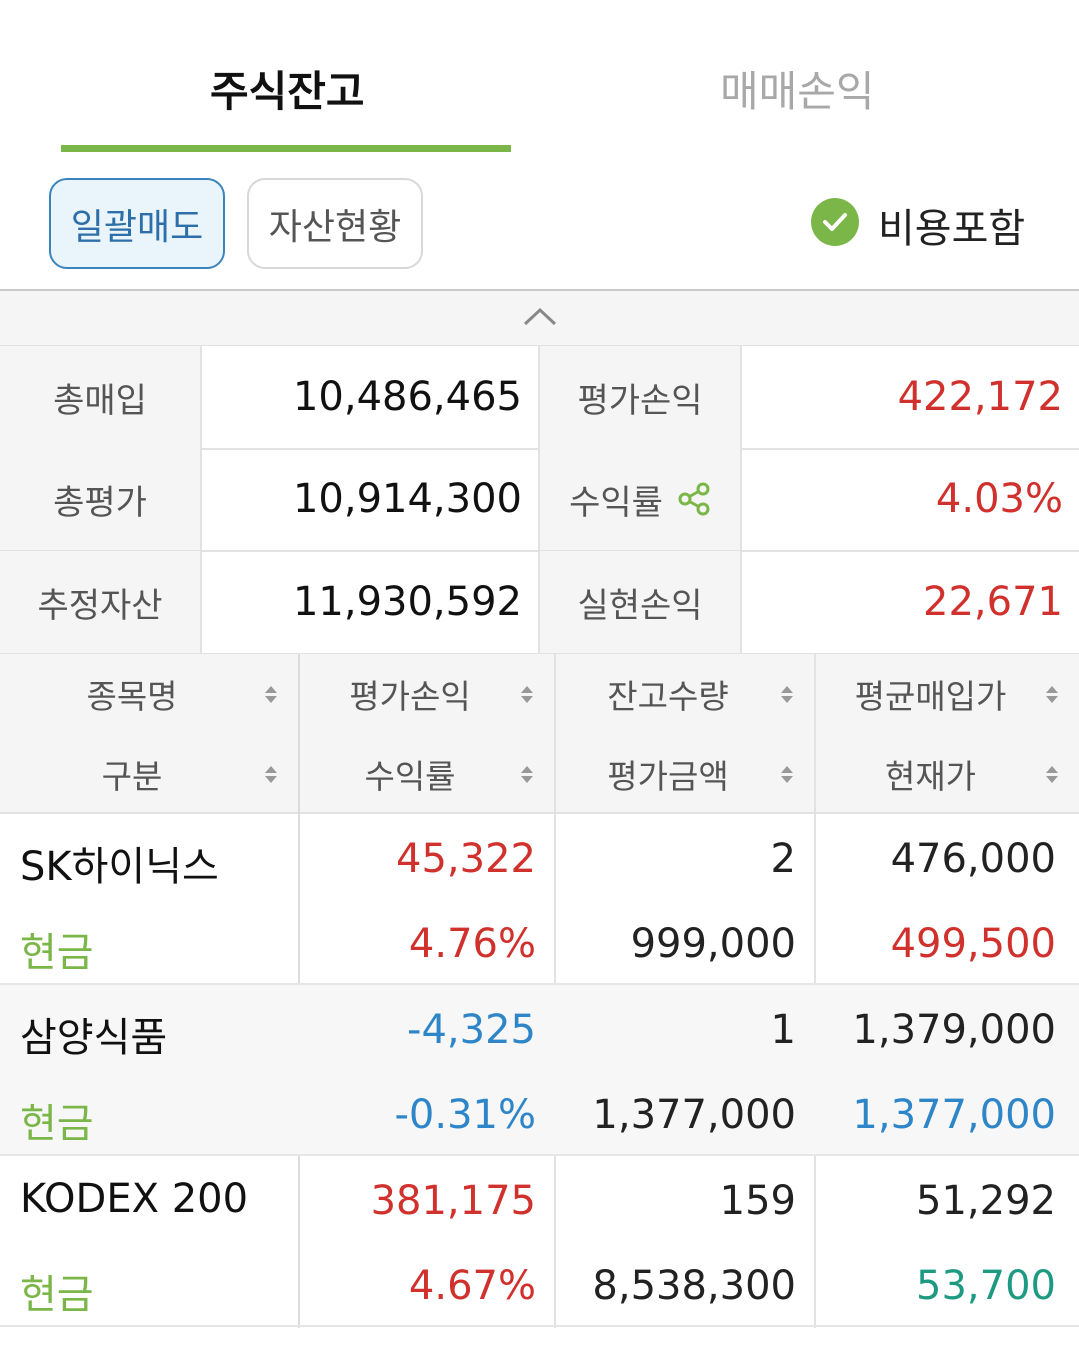 The image size is (1079, 1348). I want to click on chevron-up-icon, so click(540, 318).